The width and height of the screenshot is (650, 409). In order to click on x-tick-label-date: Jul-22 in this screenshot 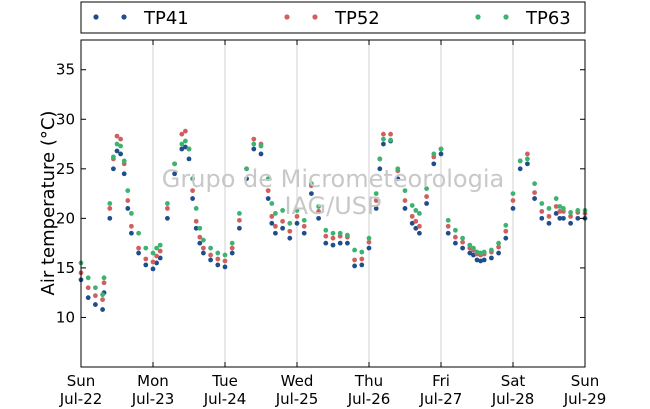, I will do `click(81, 399)`.